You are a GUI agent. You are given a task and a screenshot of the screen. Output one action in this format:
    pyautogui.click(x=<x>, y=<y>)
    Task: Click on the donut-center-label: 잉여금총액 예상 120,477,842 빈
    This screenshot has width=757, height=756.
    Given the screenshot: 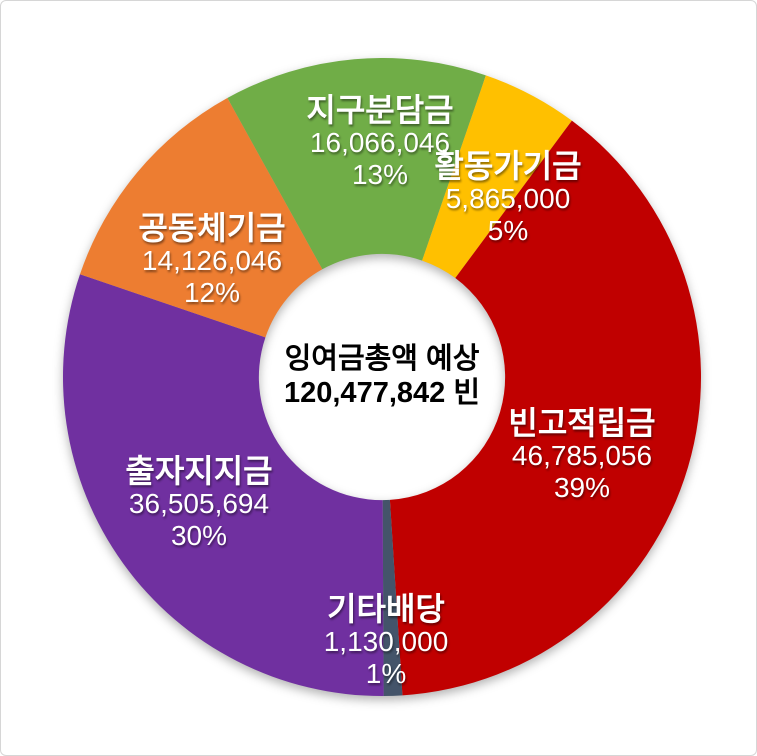 What is the action you would take?
    pyautogui.click(x=382, y=376)
    